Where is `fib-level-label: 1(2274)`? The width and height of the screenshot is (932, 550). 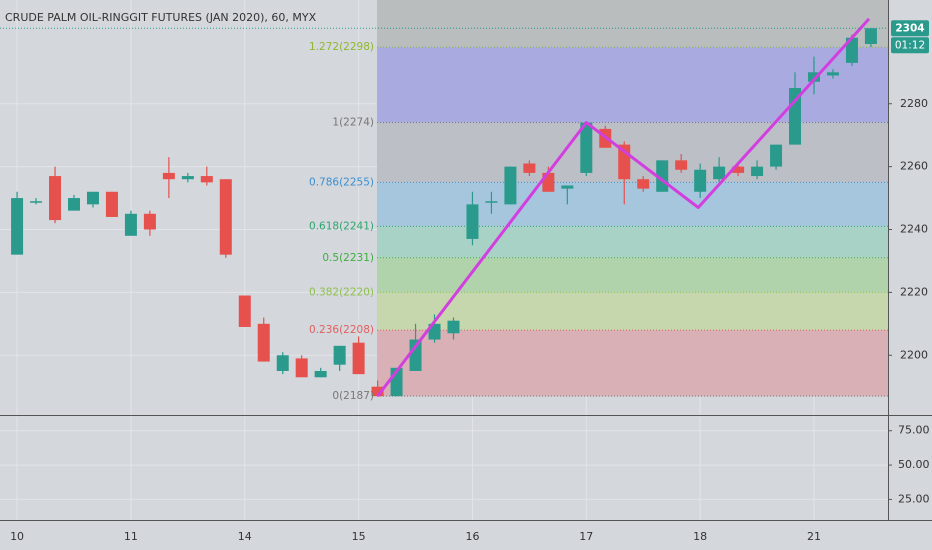
fib-level-label: 1(2274) is located at coordinates (353, 123).